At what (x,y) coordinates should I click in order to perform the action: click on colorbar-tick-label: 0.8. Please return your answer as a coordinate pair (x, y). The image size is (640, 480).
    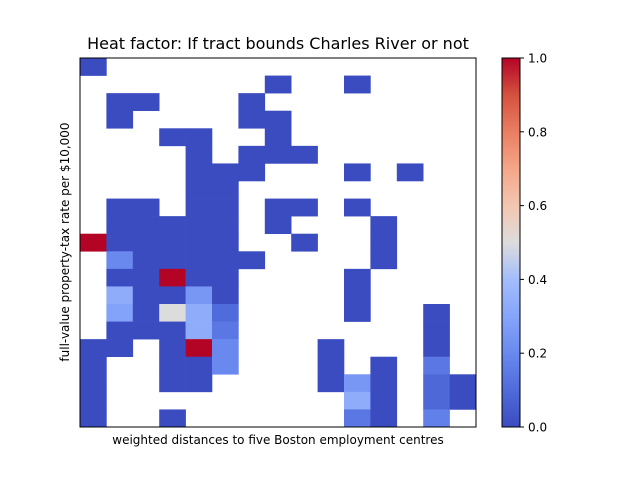
    Looking at the image, I should click on (537, 132).